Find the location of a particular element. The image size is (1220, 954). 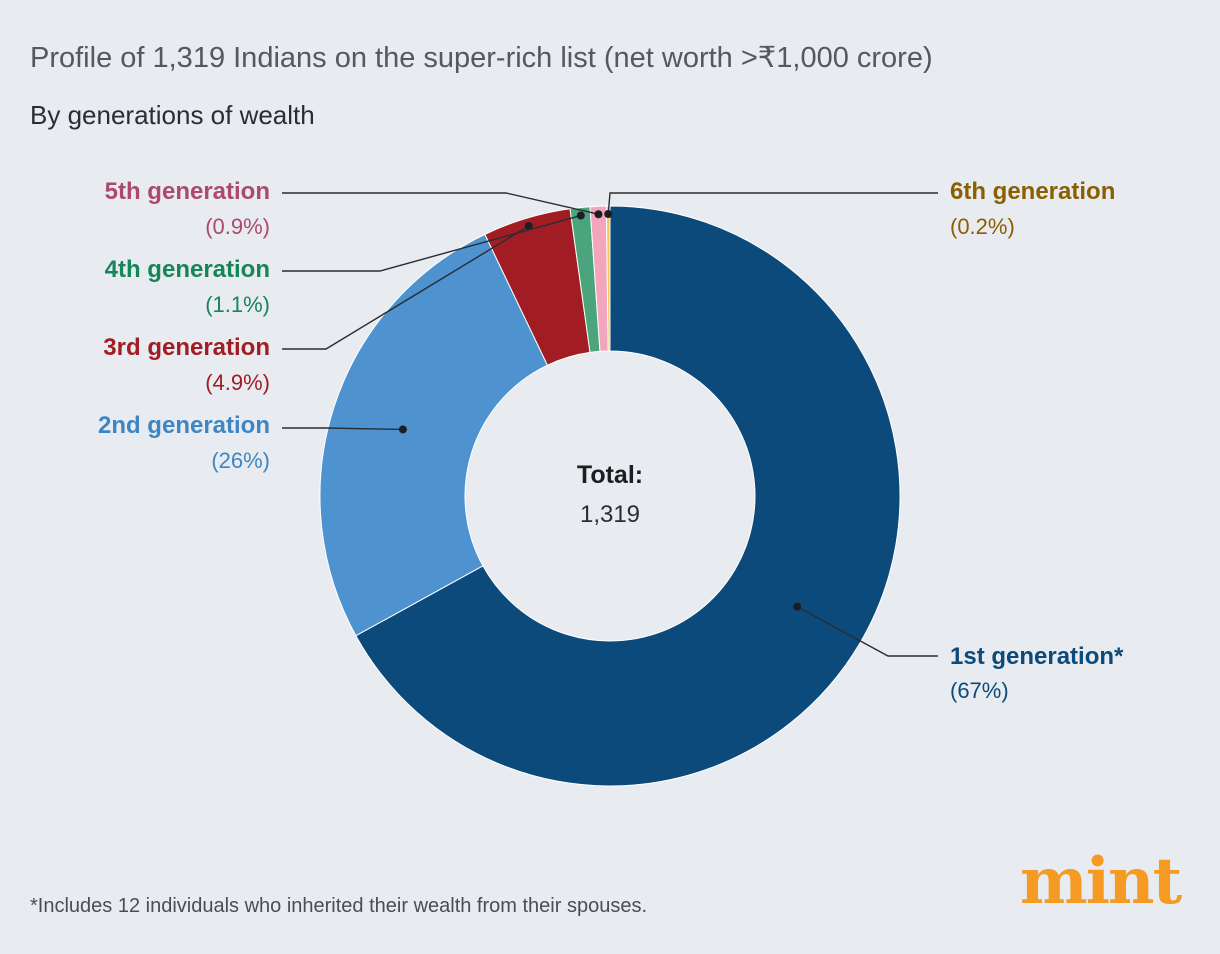

label-4th-generation: 4th generation is located at coordinates (187, 269).